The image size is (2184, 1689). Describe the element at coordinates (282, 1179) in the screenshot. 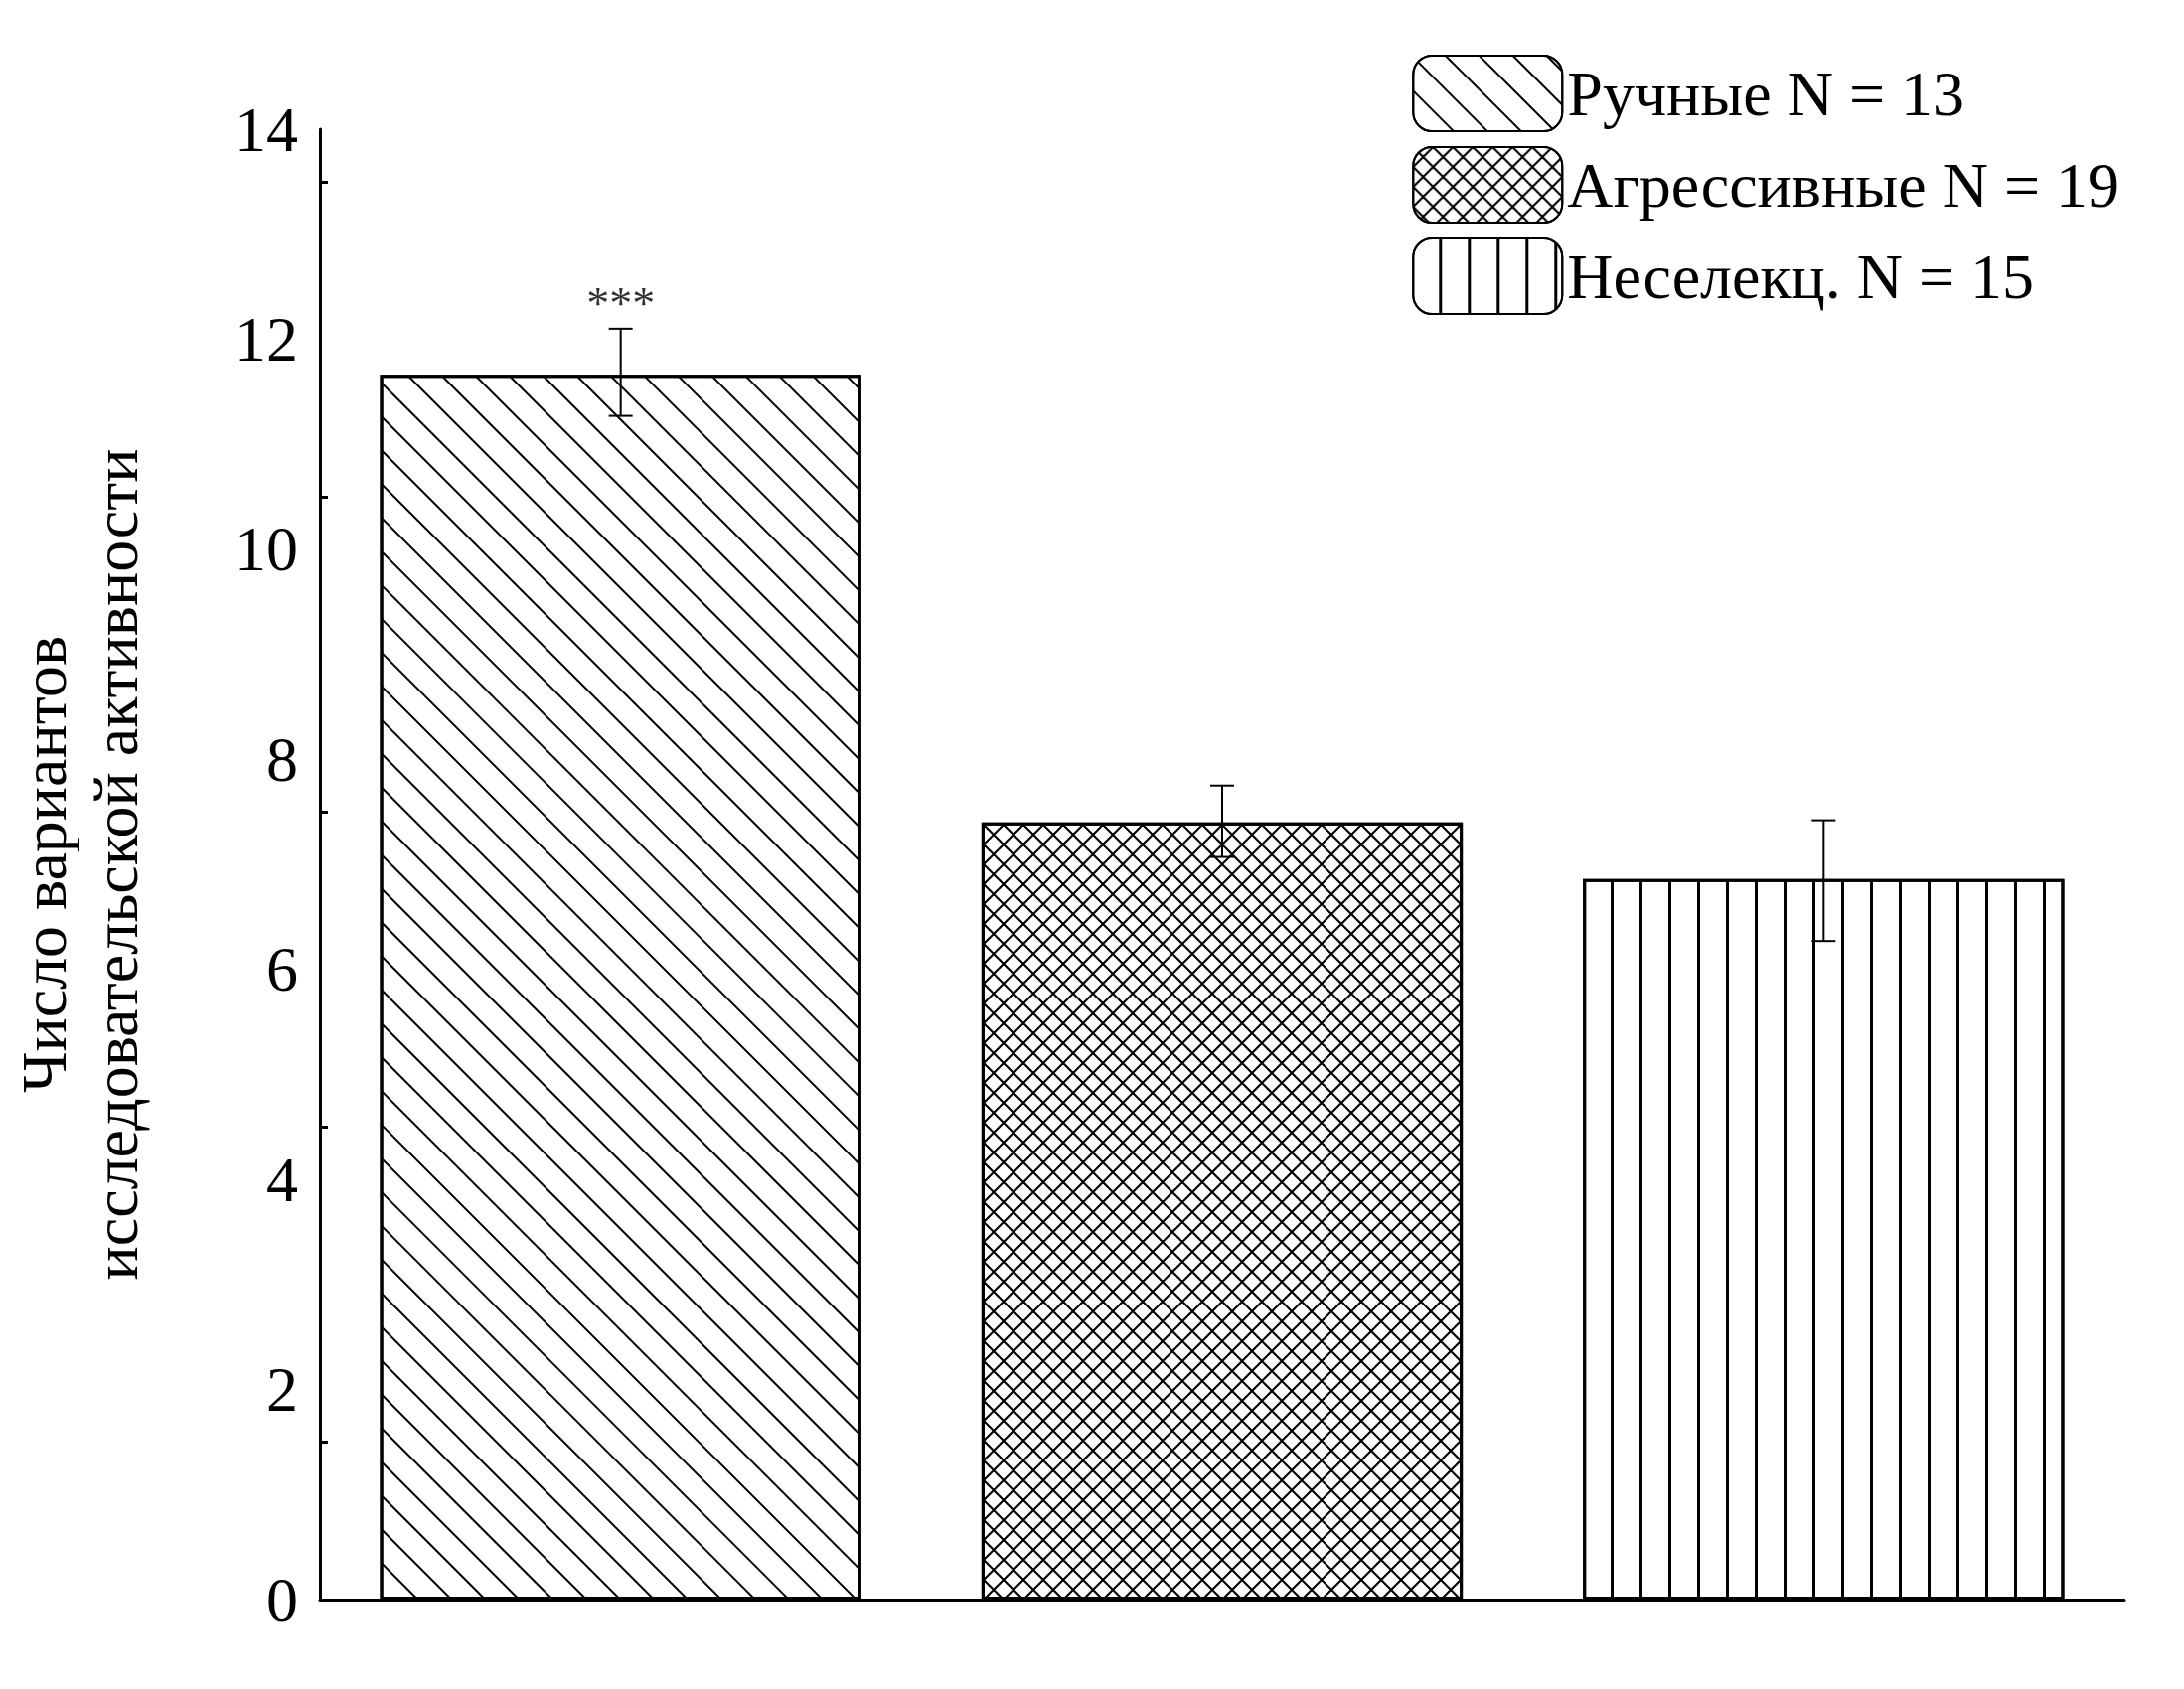

I see `y-tick-label: 4` at that location.